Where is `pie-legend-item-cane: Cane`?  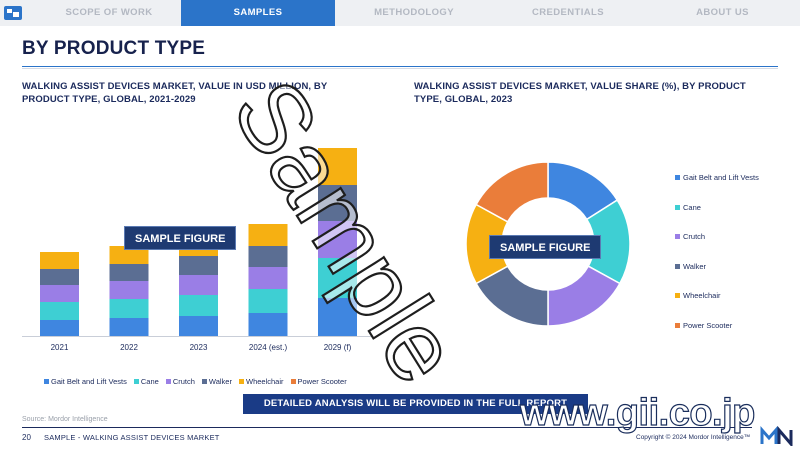 pie-legend-item-cane: Cane is located at coordinates (688, 207).